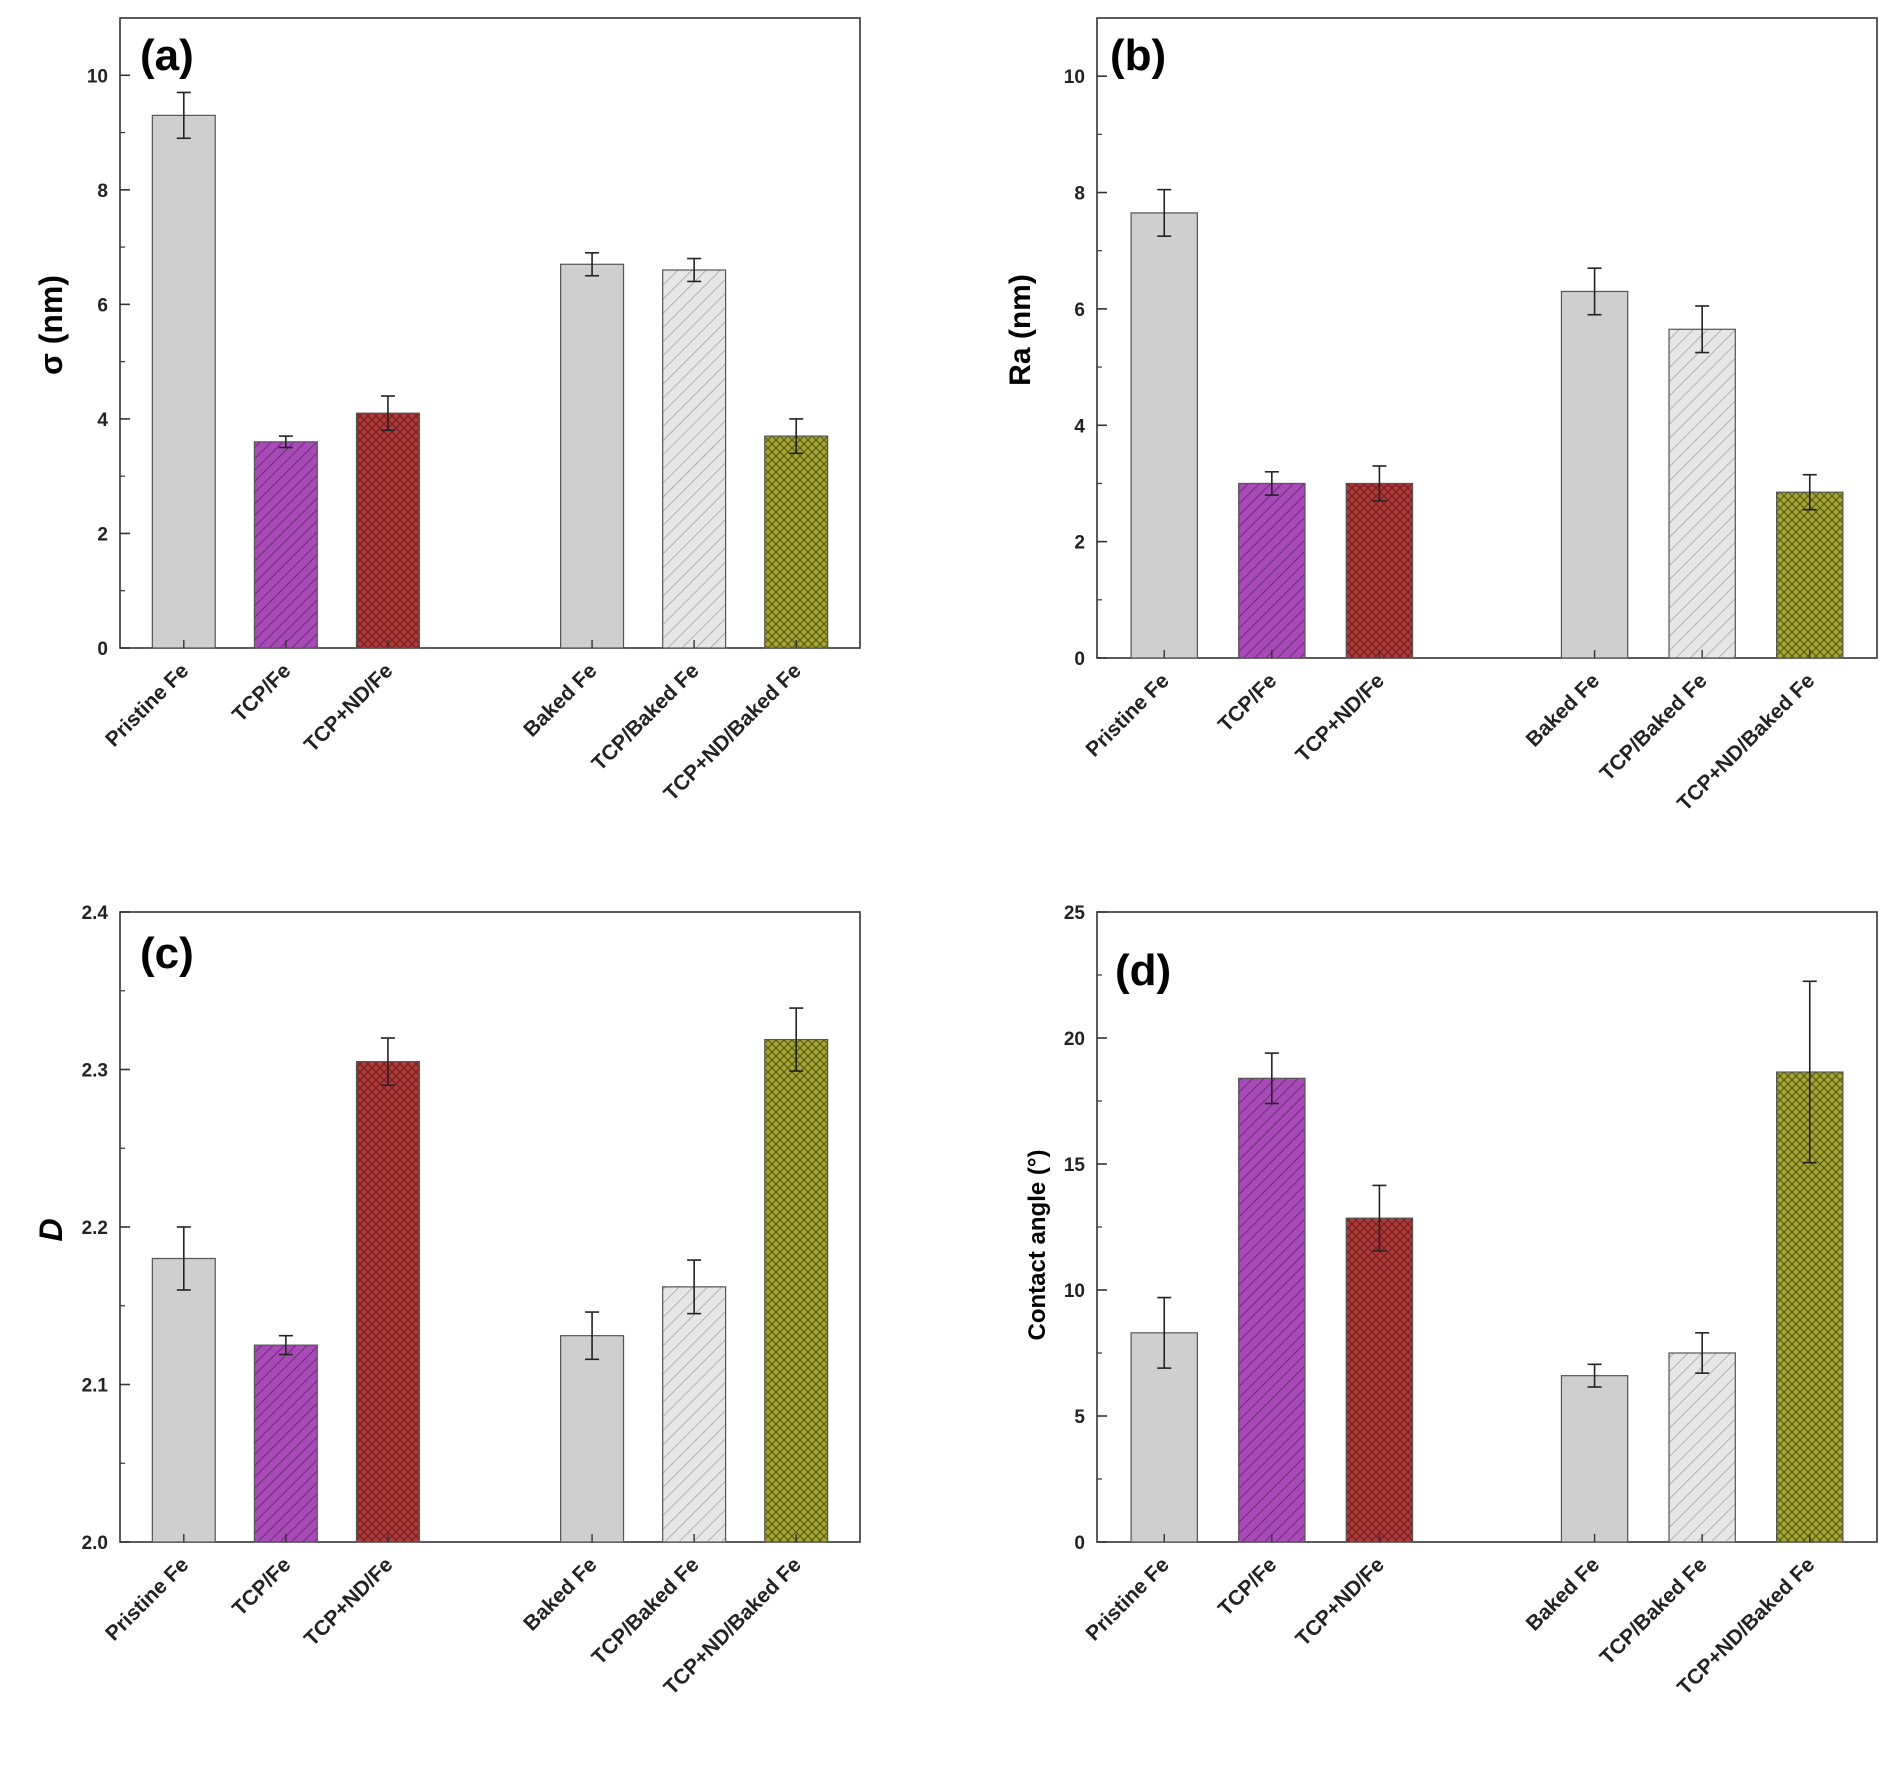 This screenshot has height=1781, width=1885. What do you see at coordinates (95, 1228) in the screenshot?
I see `y-tick-label: 2.2` at bounding box center [95, 1228].